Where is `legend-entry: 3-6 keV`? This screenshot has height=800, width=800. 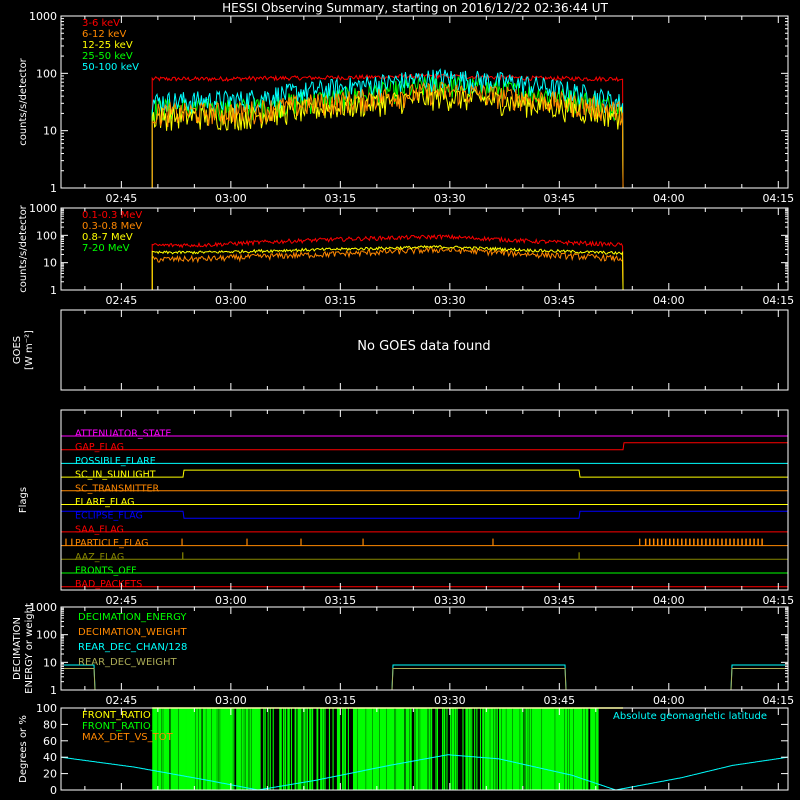 legend-entry: 3-6 keV is located at coordinates (101, 23).